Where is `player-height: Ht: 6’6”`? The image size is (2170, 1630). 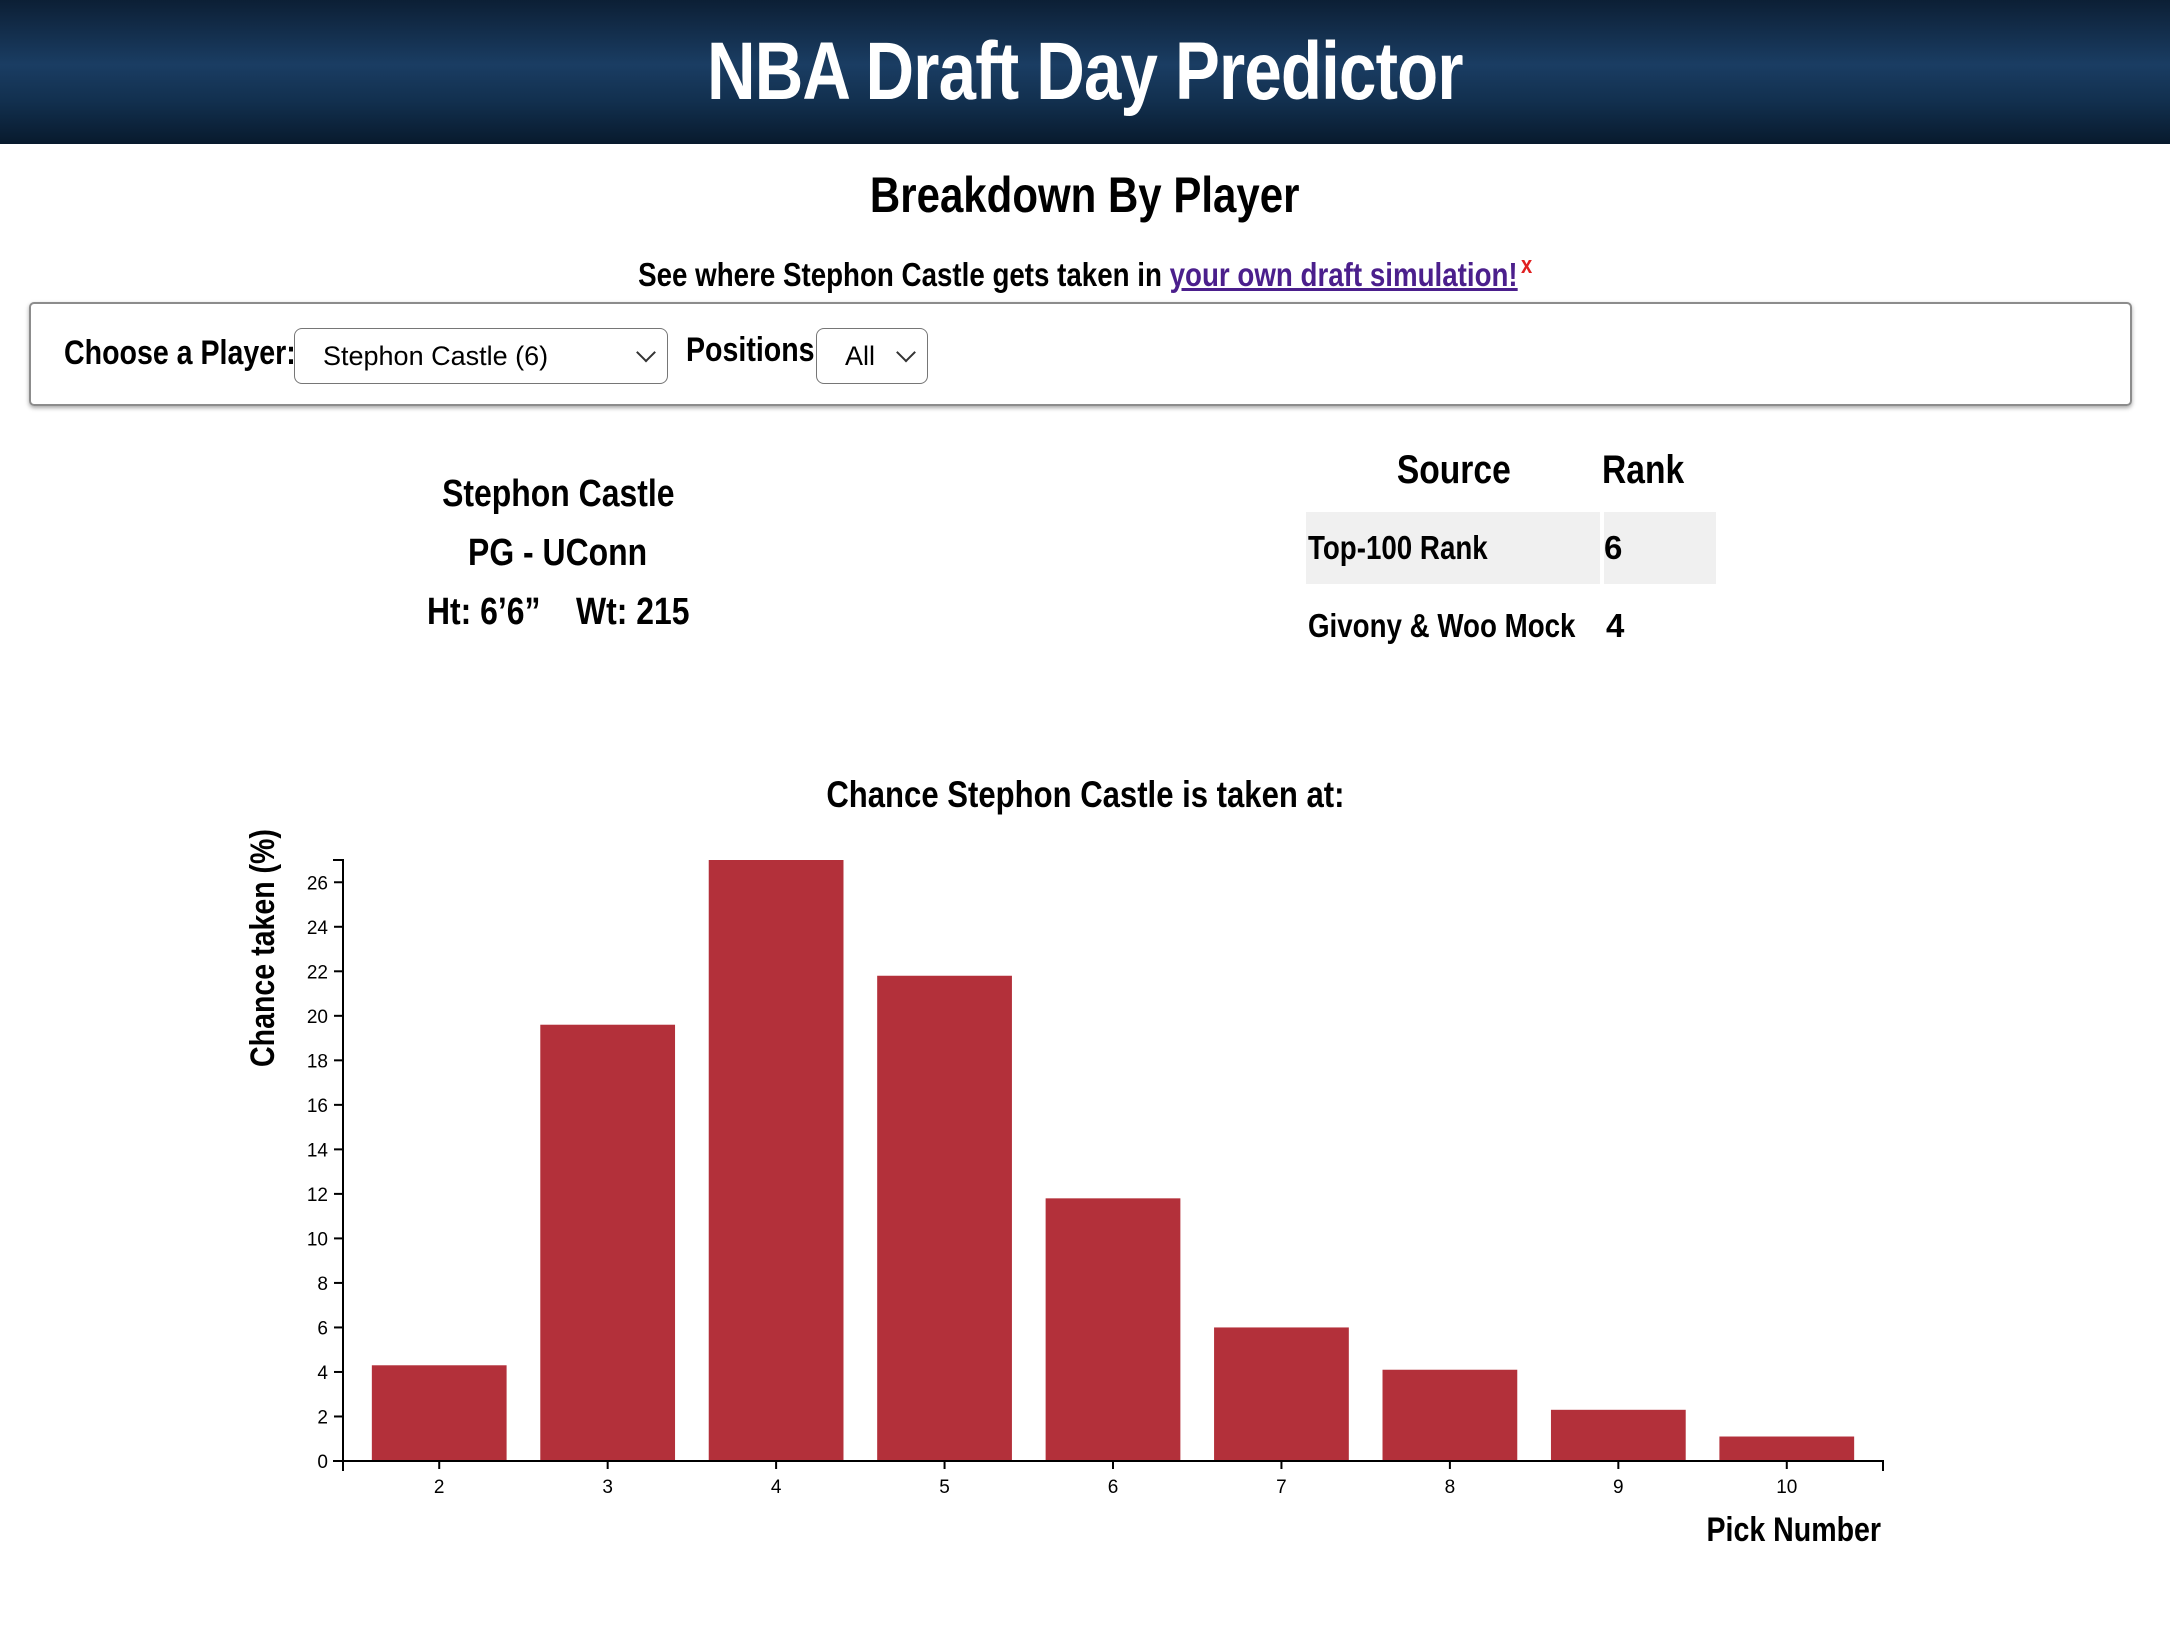
player-height: Ht: 6’6” is located at coordinates (483, 612).